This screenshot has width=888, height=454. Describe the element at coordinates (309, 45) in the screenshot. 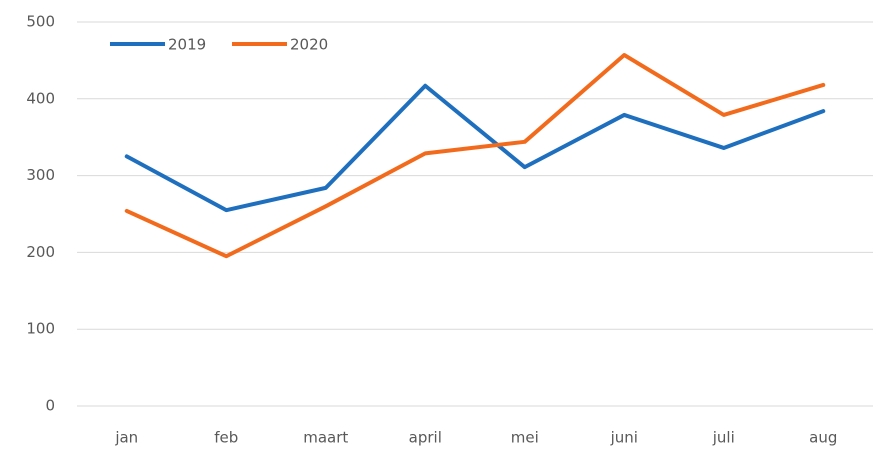

I see `legend-label: 2020` at that location.